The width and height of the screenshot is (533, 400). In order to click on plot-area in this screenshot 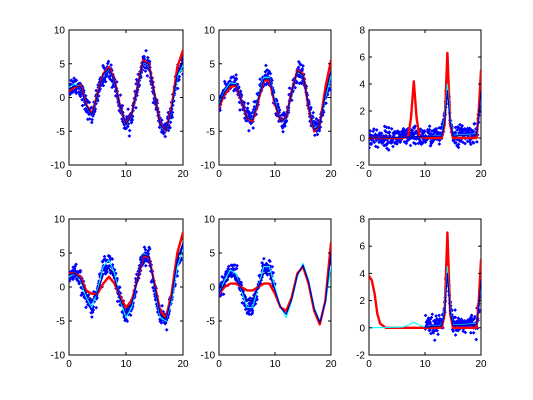, I will do `click(126, 93)`.